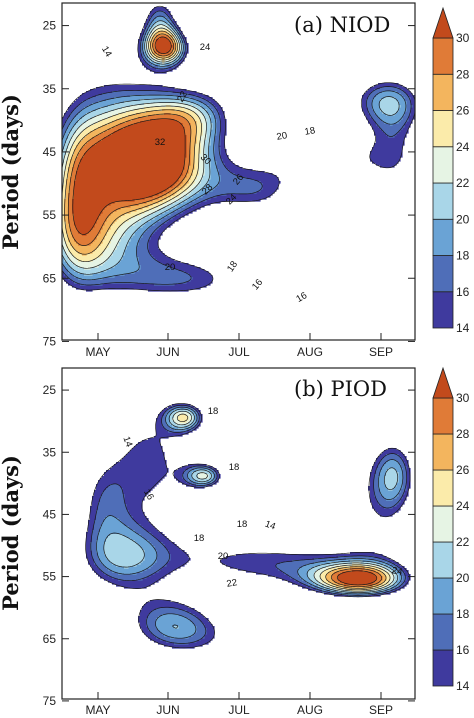  I want to click on panel-b-y-axis-label: Period (days), so click(11, 533).